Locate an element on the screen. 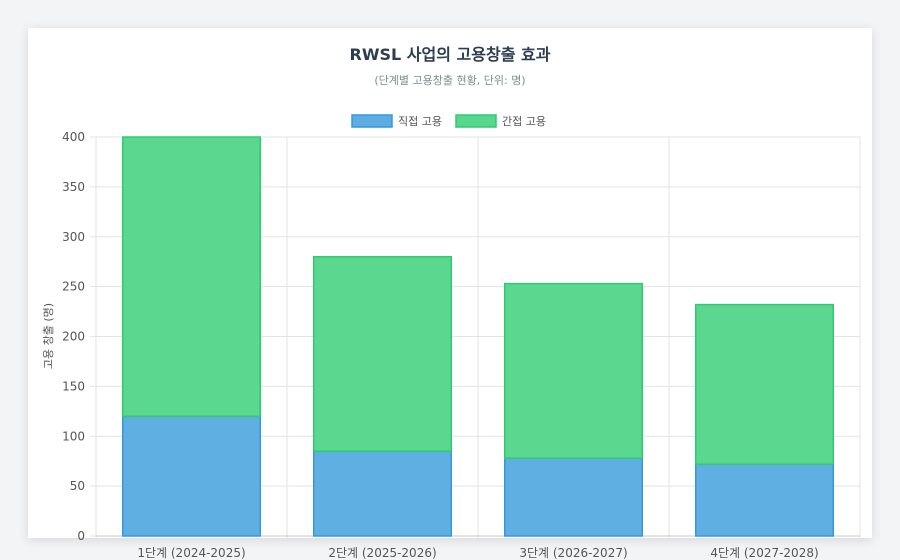 The width and height of the screenshot is (900, 560). legend-item: 간접 고용 is located at coordinates (500, 121).